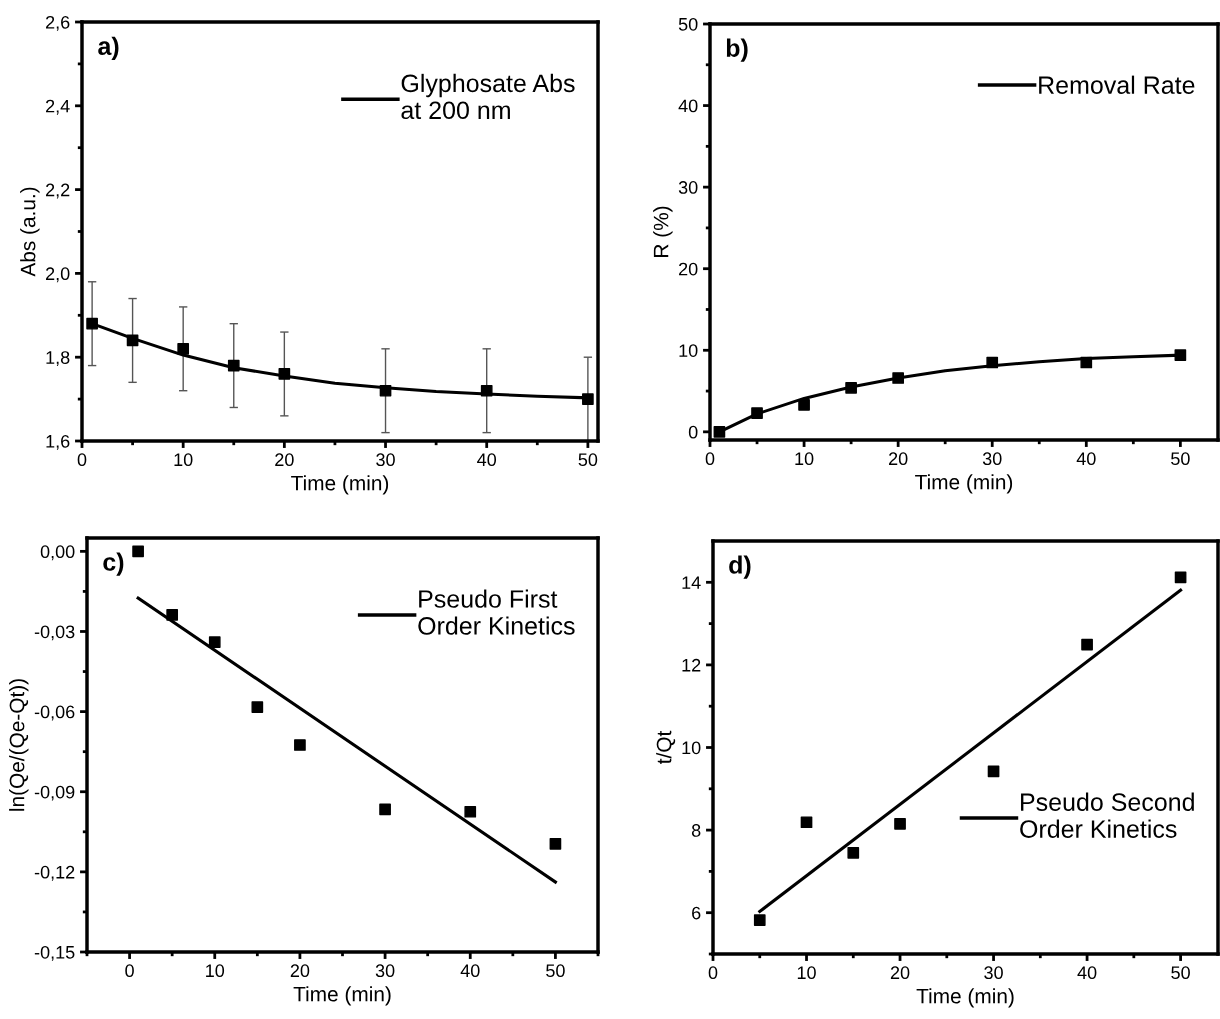 This screenshot has width=1220, height=1019. Describe the element at coordinates (691, 665) in the screenshot. I see `y-tick-label: 12` at that location.